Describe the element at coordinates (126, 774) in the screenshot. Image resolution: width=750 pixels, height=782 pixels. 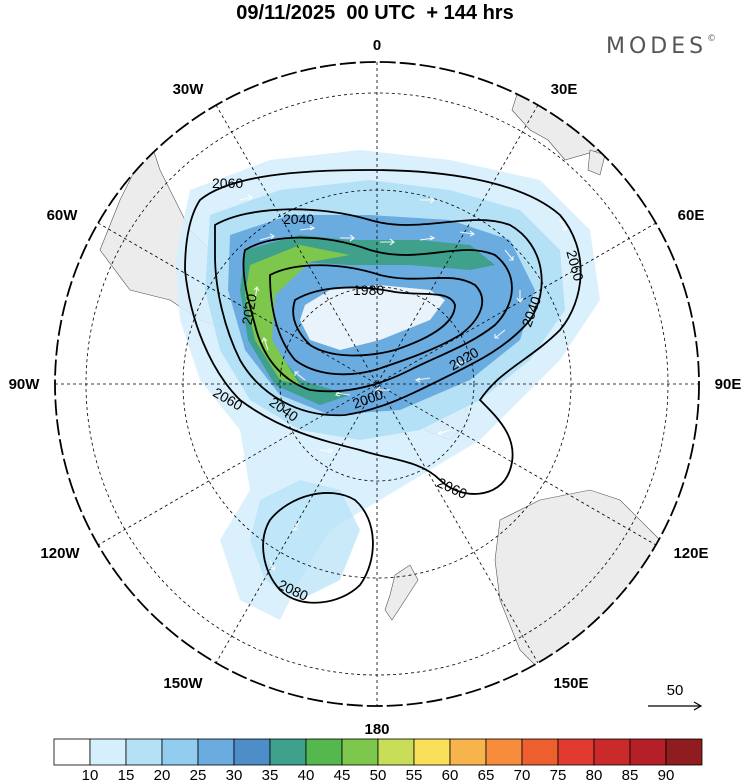
I see `colorbar-tick-label: 15` at that location.